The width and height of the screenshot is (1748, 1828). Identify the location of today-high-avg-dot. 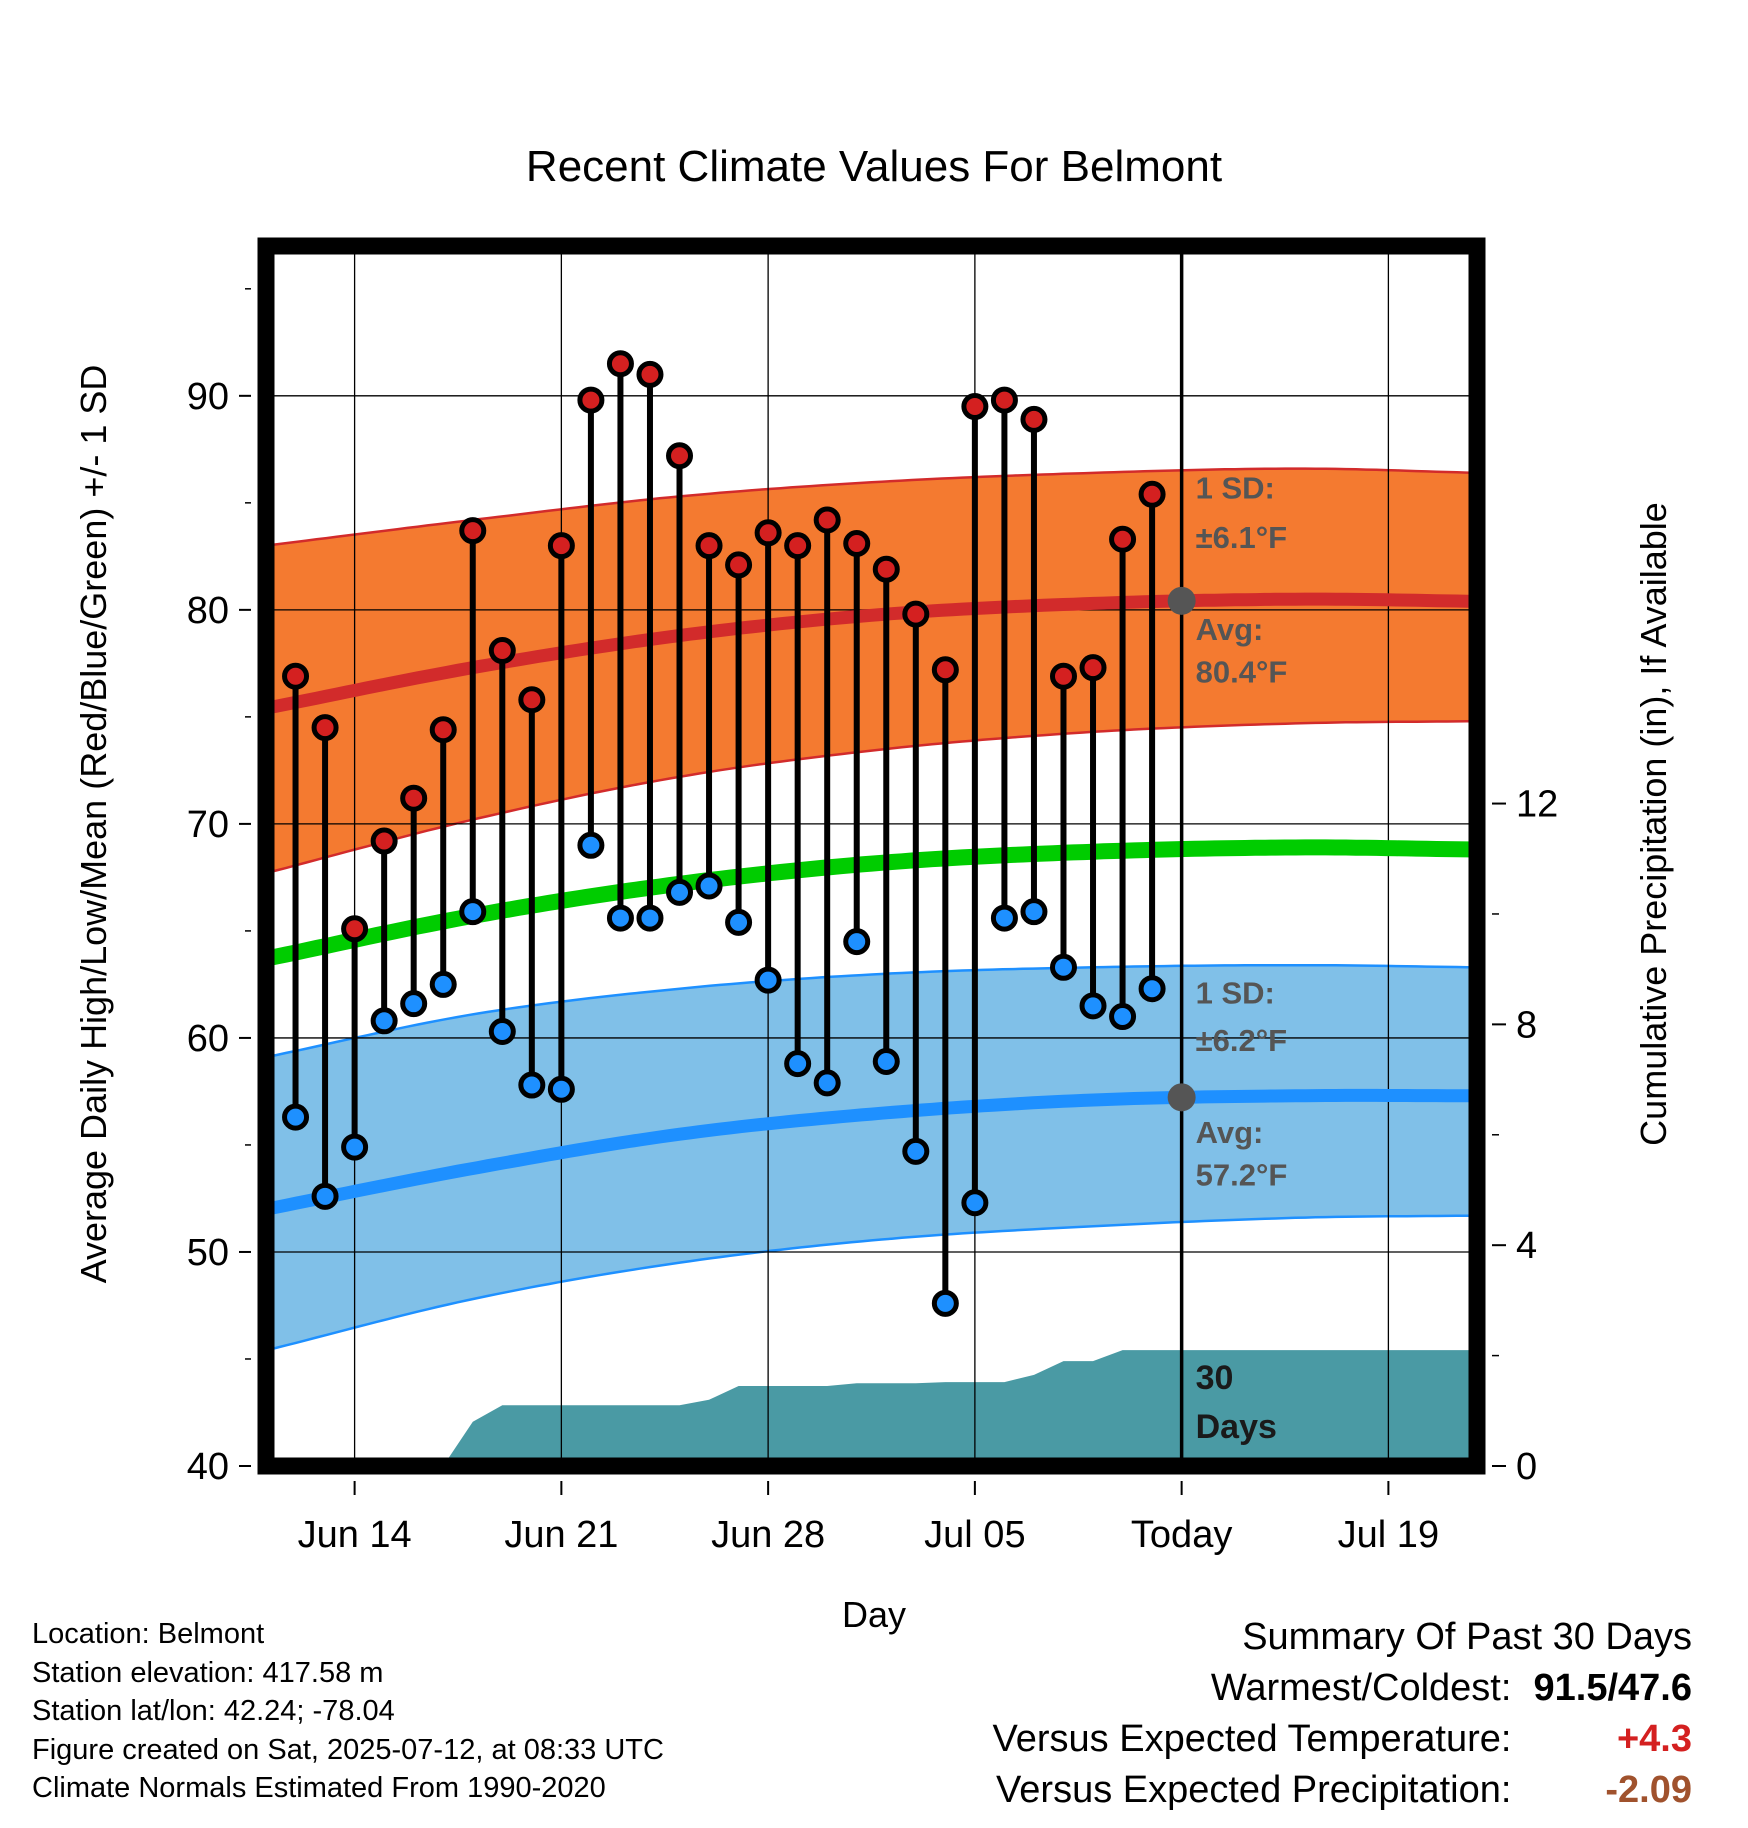
(1181, 600).